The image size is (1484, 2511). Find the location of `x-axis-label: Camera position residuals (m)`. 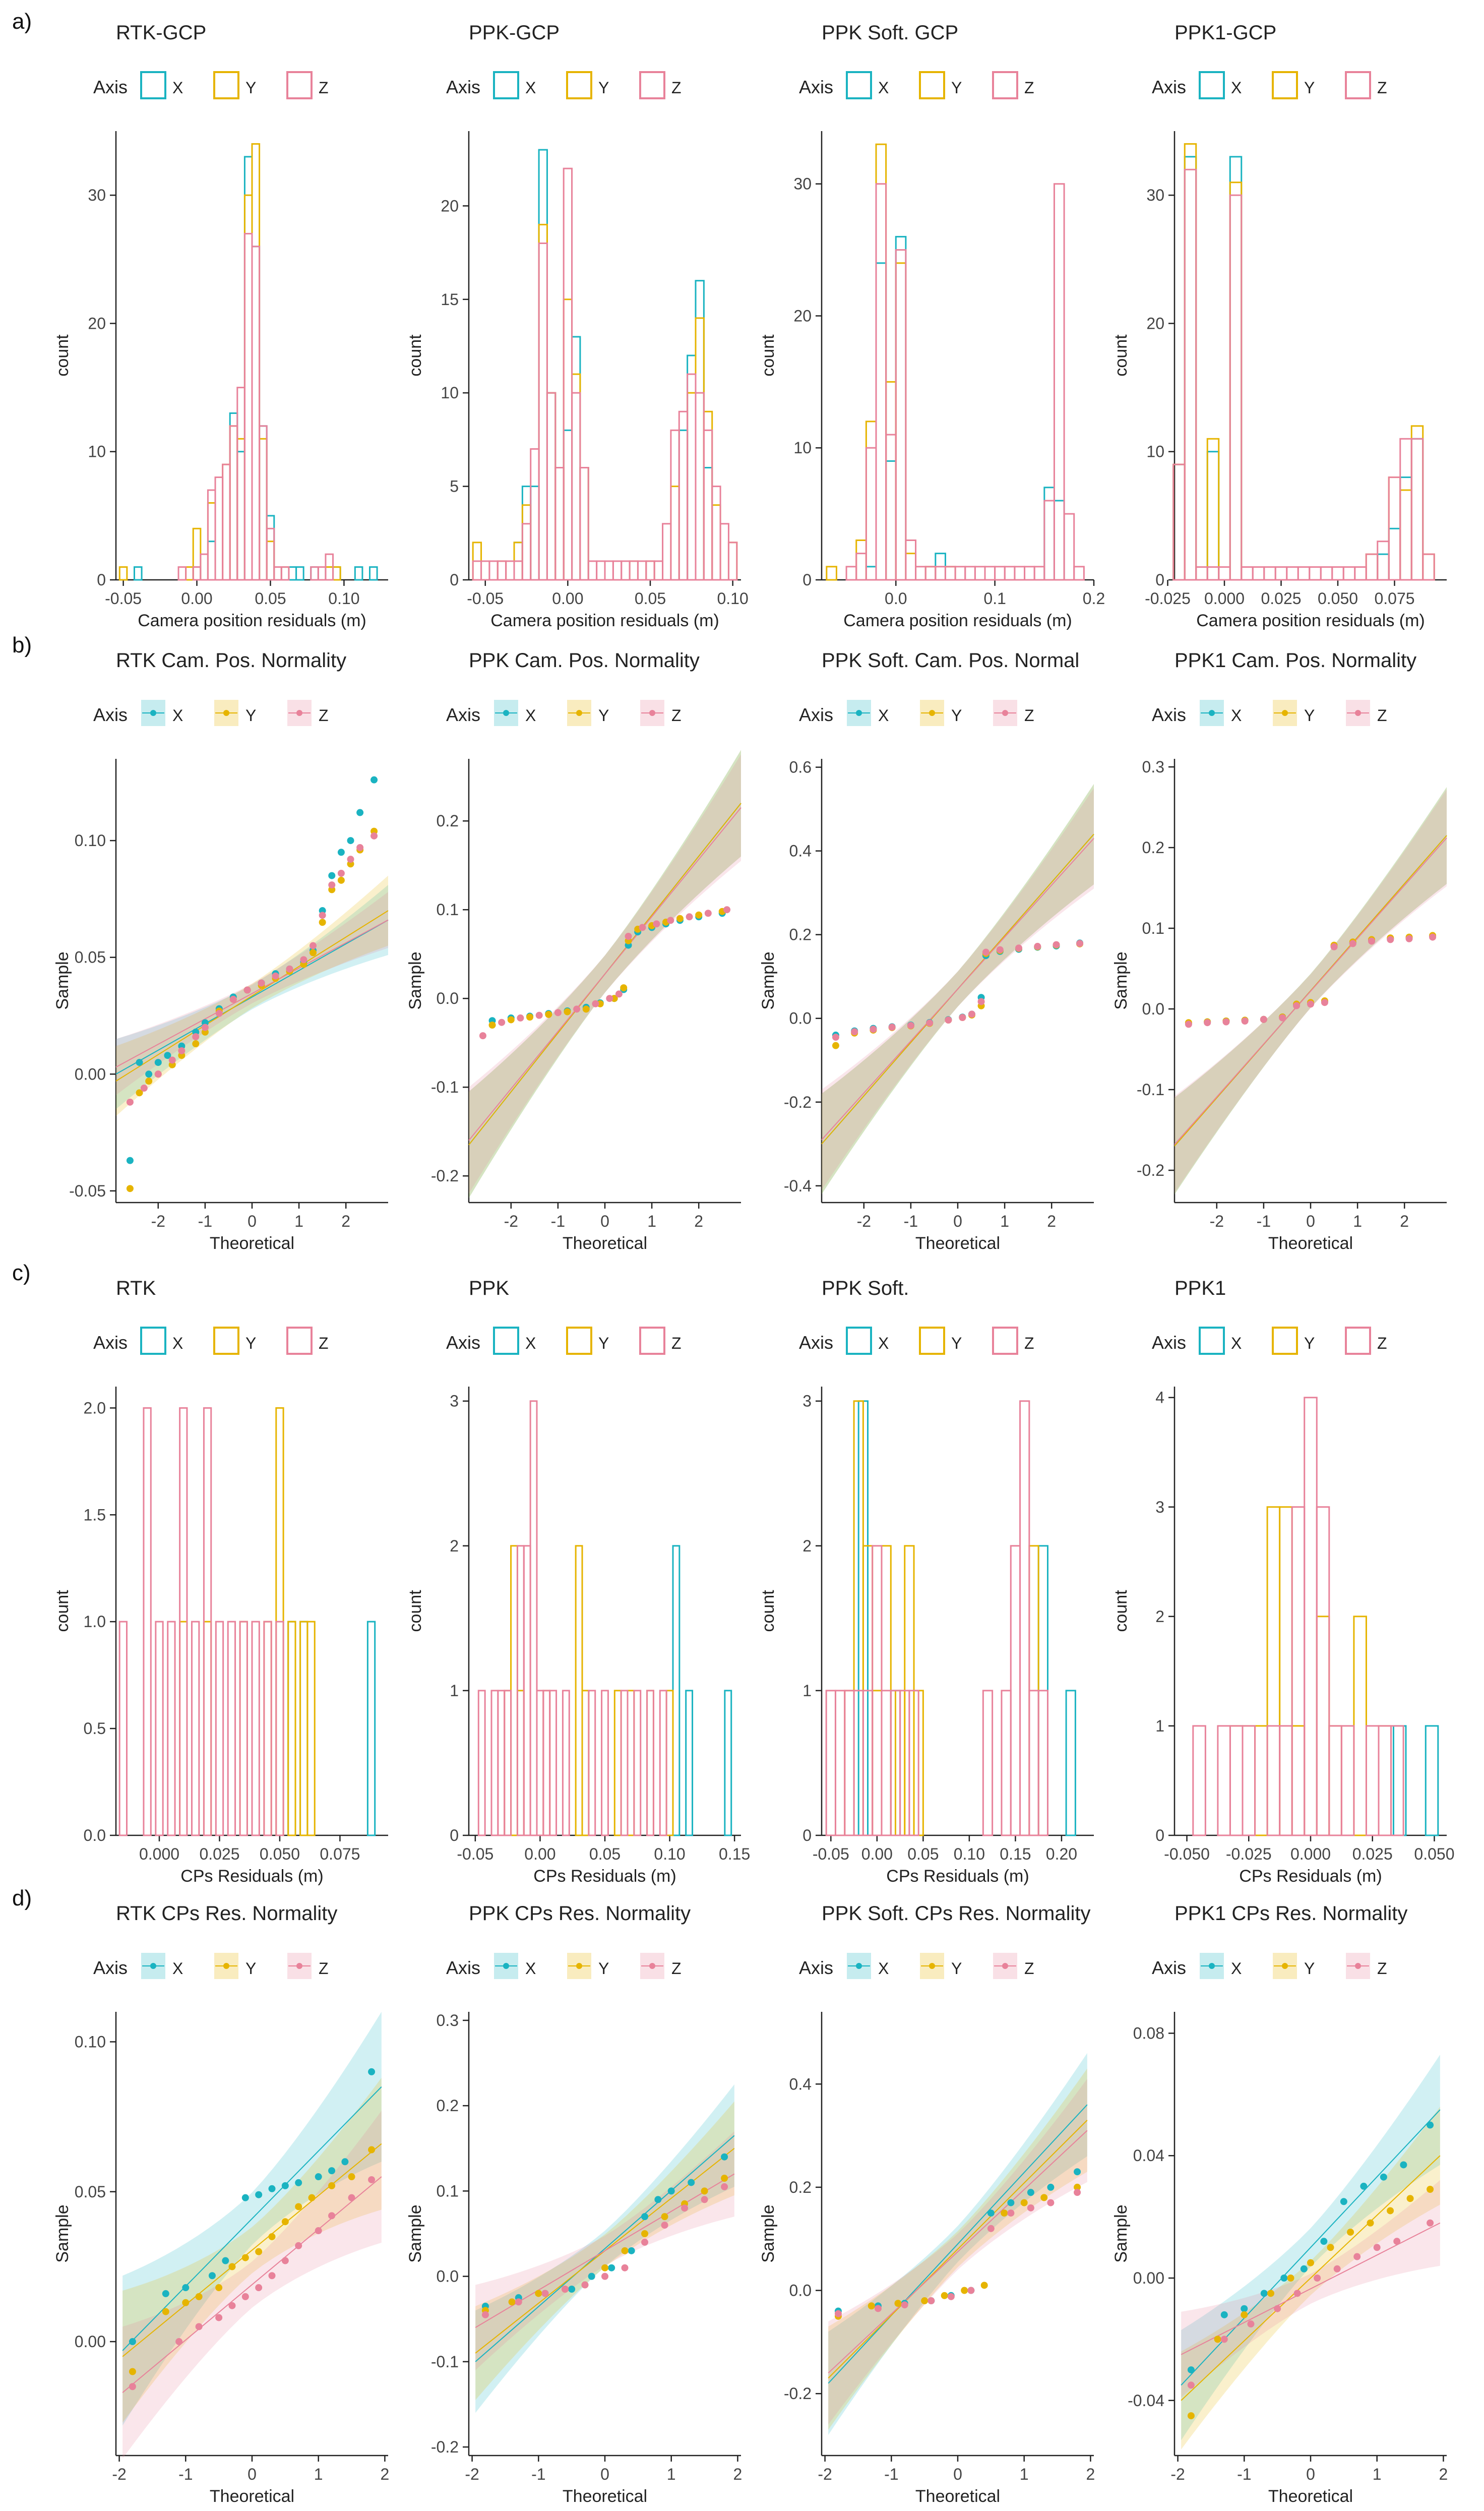

x-axis-label: Camera position residuals (m) is located at coordinates (604, 620).